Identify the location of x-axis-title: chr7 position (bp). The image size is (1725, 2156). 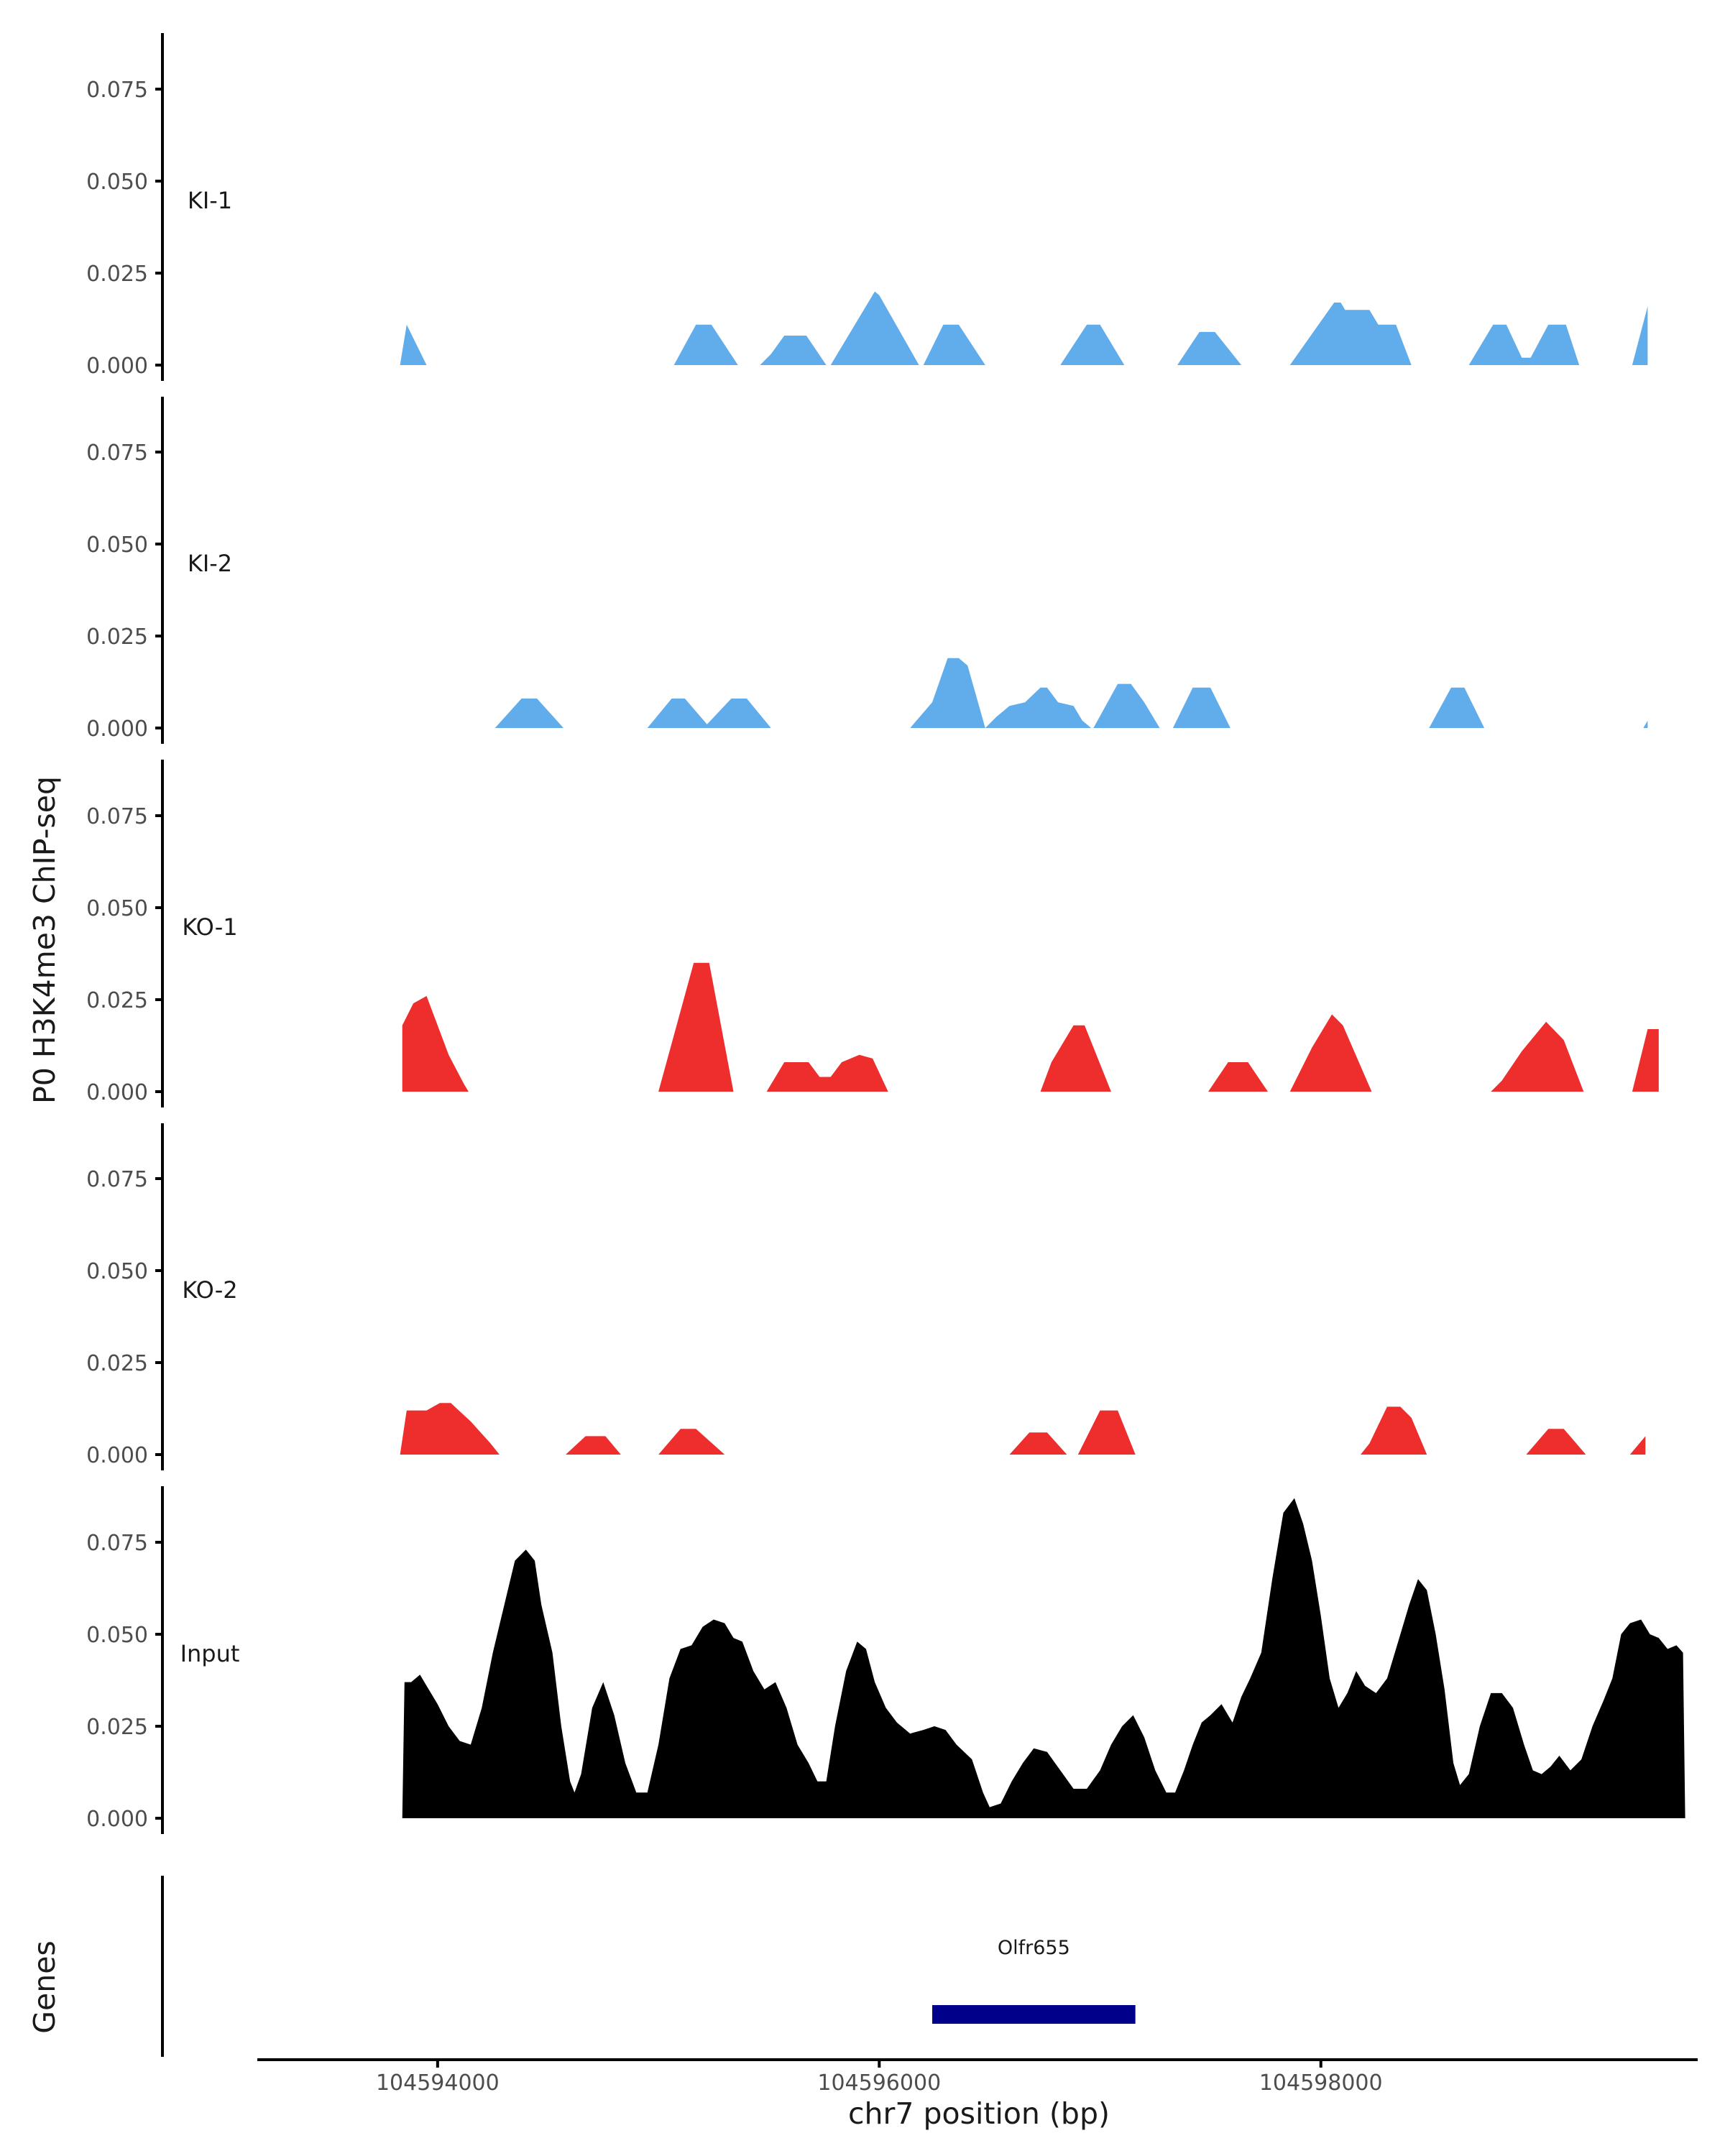
(979, 2113).